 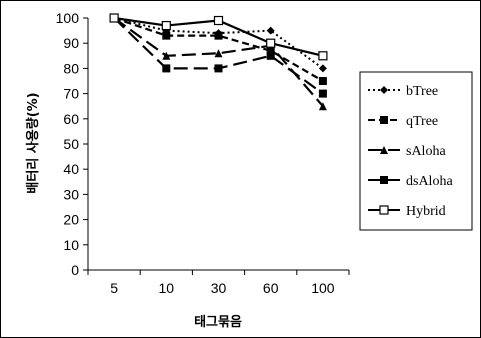 I want to click on y-tick-label: 20, so click(x=71, y=220).